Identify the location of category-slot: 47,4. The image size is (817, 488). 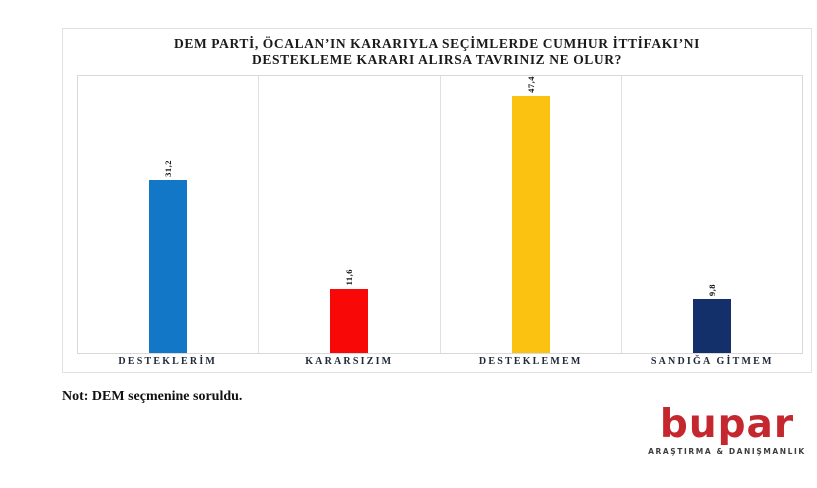
(531, 214).